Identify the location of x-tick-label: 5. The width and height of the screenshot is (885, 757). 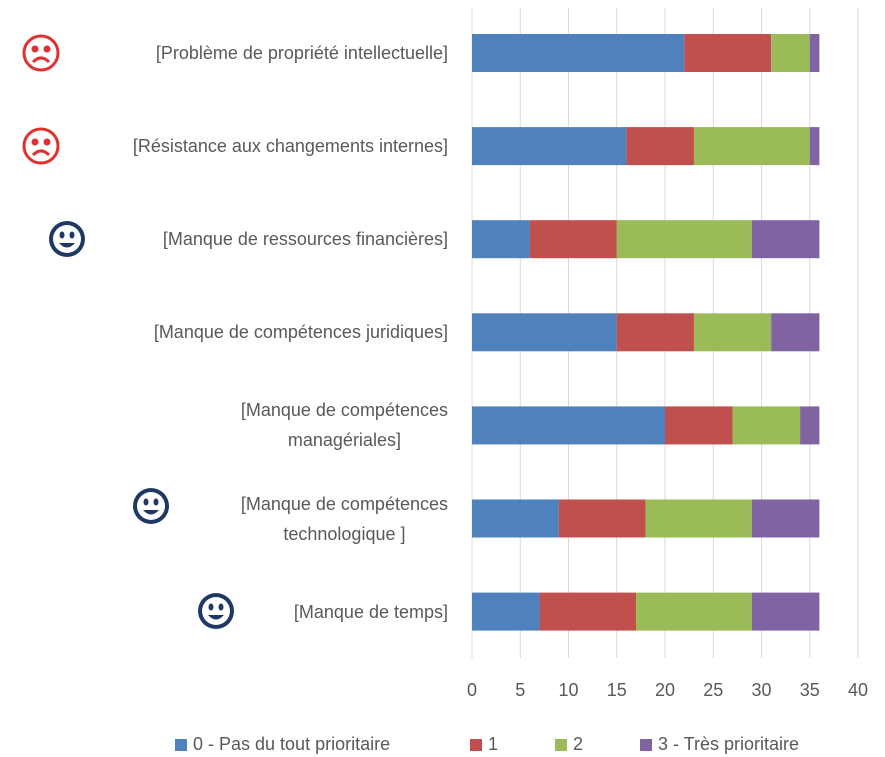
(520, 690).